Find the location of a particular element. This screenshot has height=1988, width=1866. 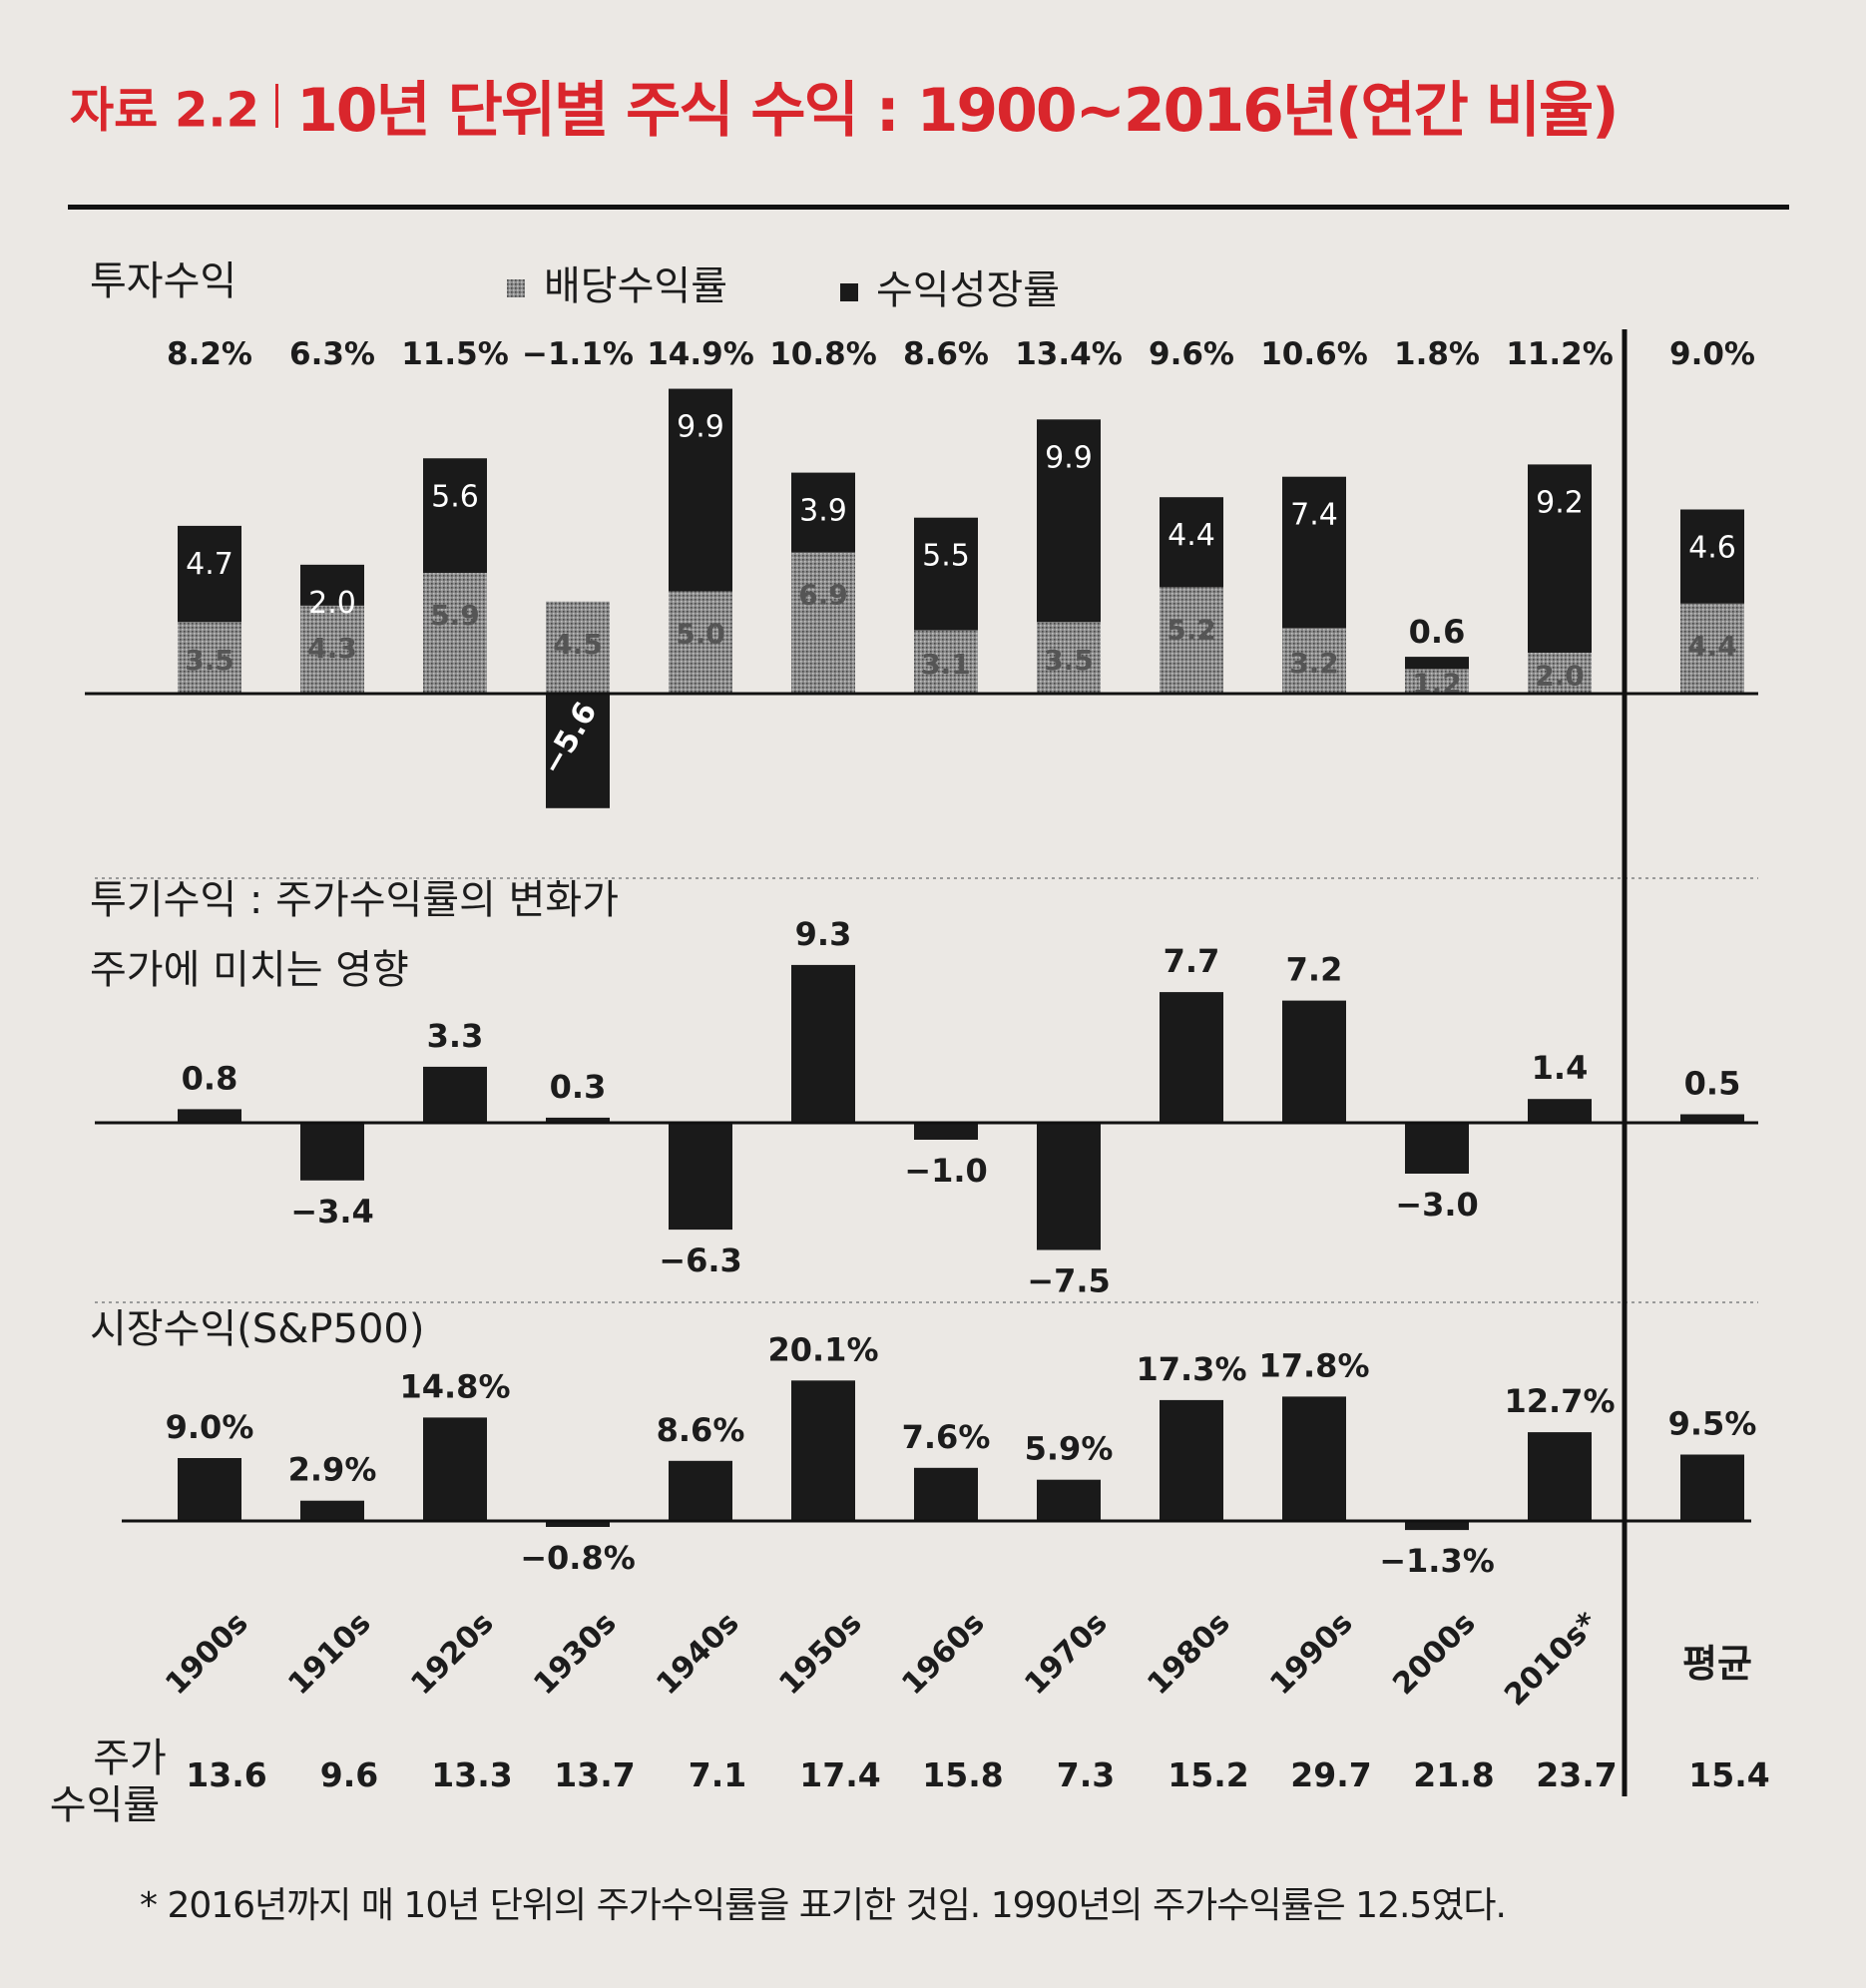

bar-growth-1940s is located at coordinates (700, 490).